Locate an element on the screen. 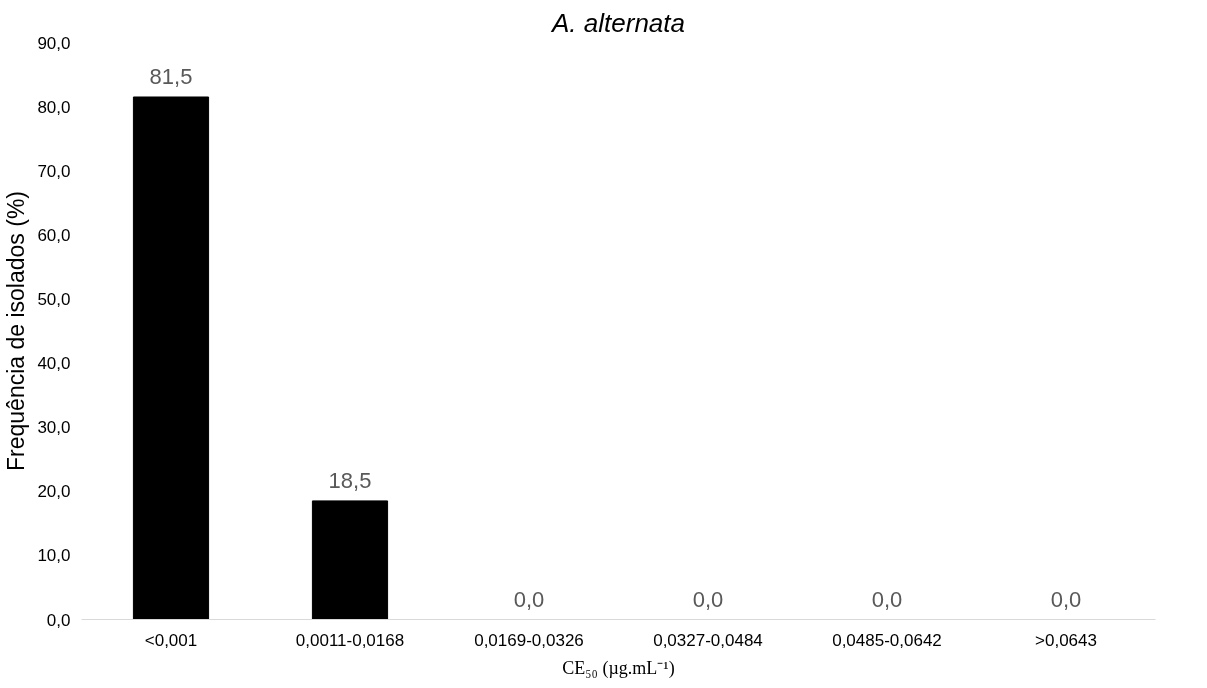  data-label: 18,5 is located at coordinates (350, 481).